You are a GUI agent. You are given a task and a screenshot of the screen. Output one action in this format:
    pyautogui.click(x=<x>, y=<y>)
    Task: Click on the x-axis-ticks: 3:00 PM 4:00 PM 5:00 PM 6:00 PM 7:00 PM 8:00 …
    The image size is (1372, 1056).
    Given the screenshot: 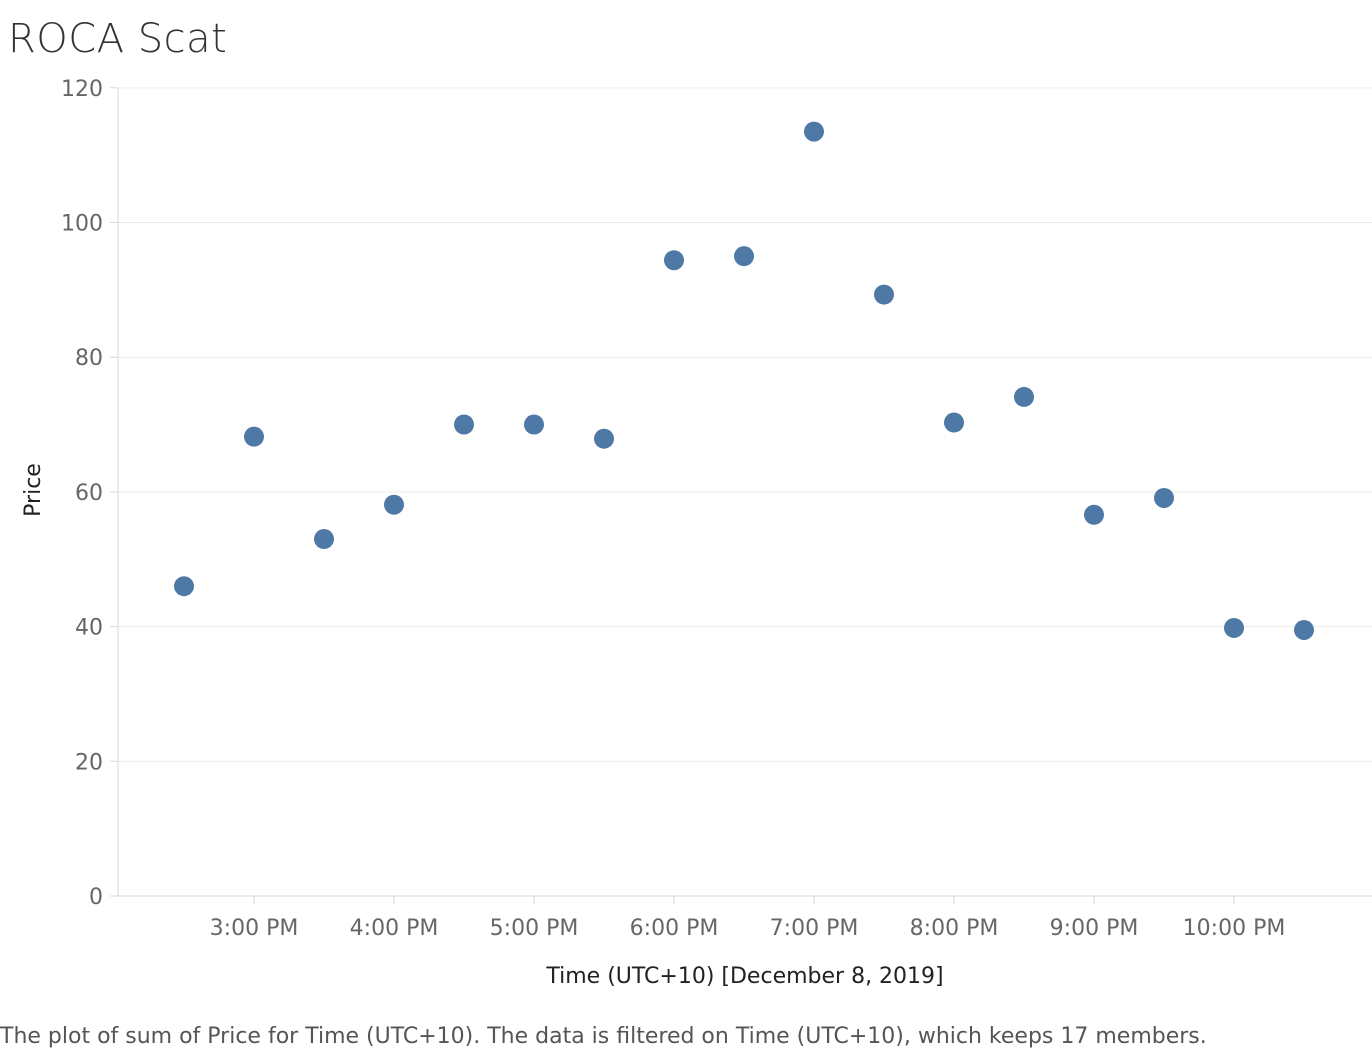 What is the action you would take?
    pyautogui.click(x=748, y=928)
    